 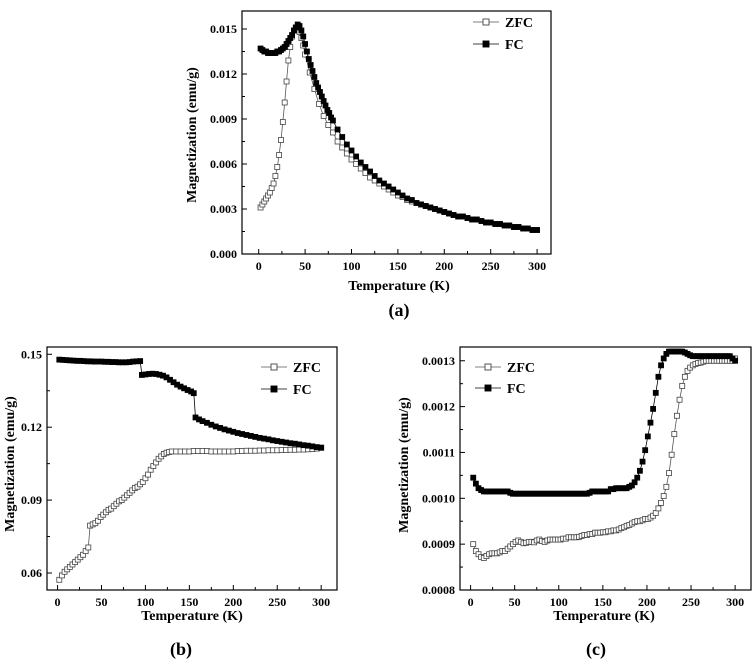 I want to click on y-tick-label: 0.0010, so click(x=438, y=498).